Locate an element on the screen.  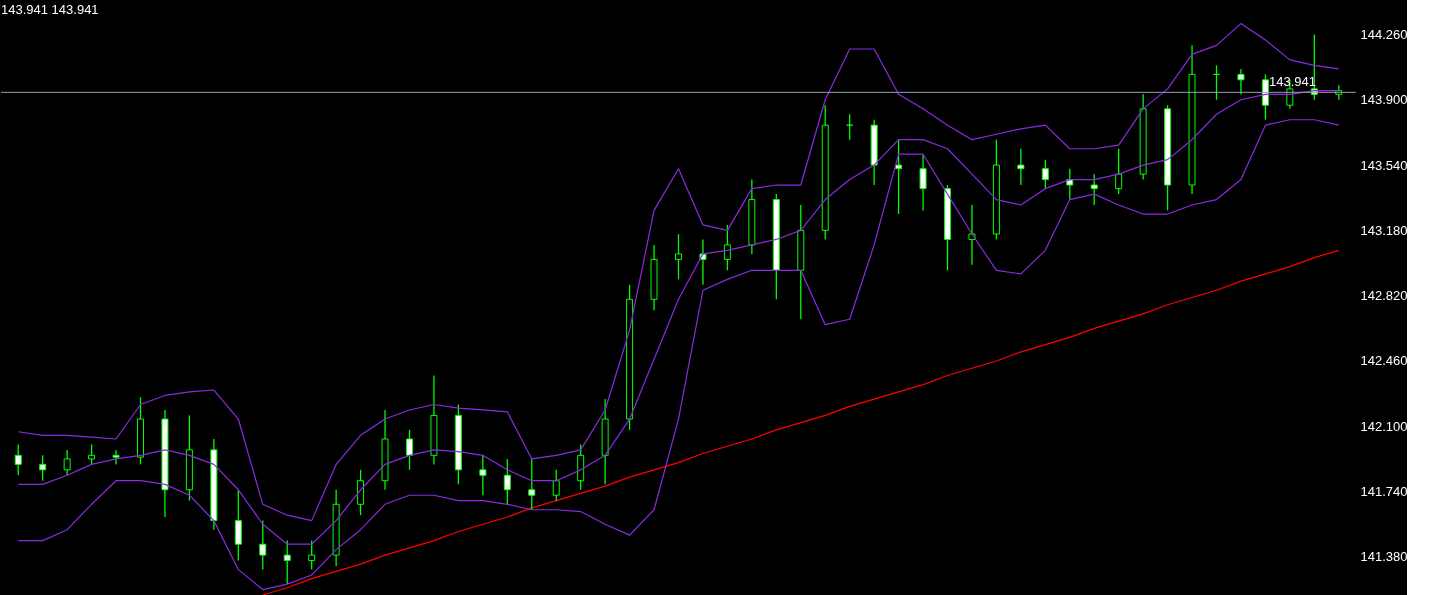
y-tick-label: 142.460 is located at coordinates (1384, 361).